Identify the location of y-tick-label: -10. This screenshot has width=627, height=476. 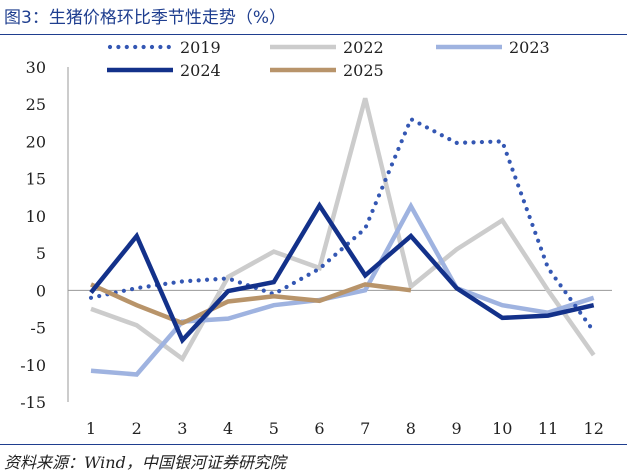
(33, 365).